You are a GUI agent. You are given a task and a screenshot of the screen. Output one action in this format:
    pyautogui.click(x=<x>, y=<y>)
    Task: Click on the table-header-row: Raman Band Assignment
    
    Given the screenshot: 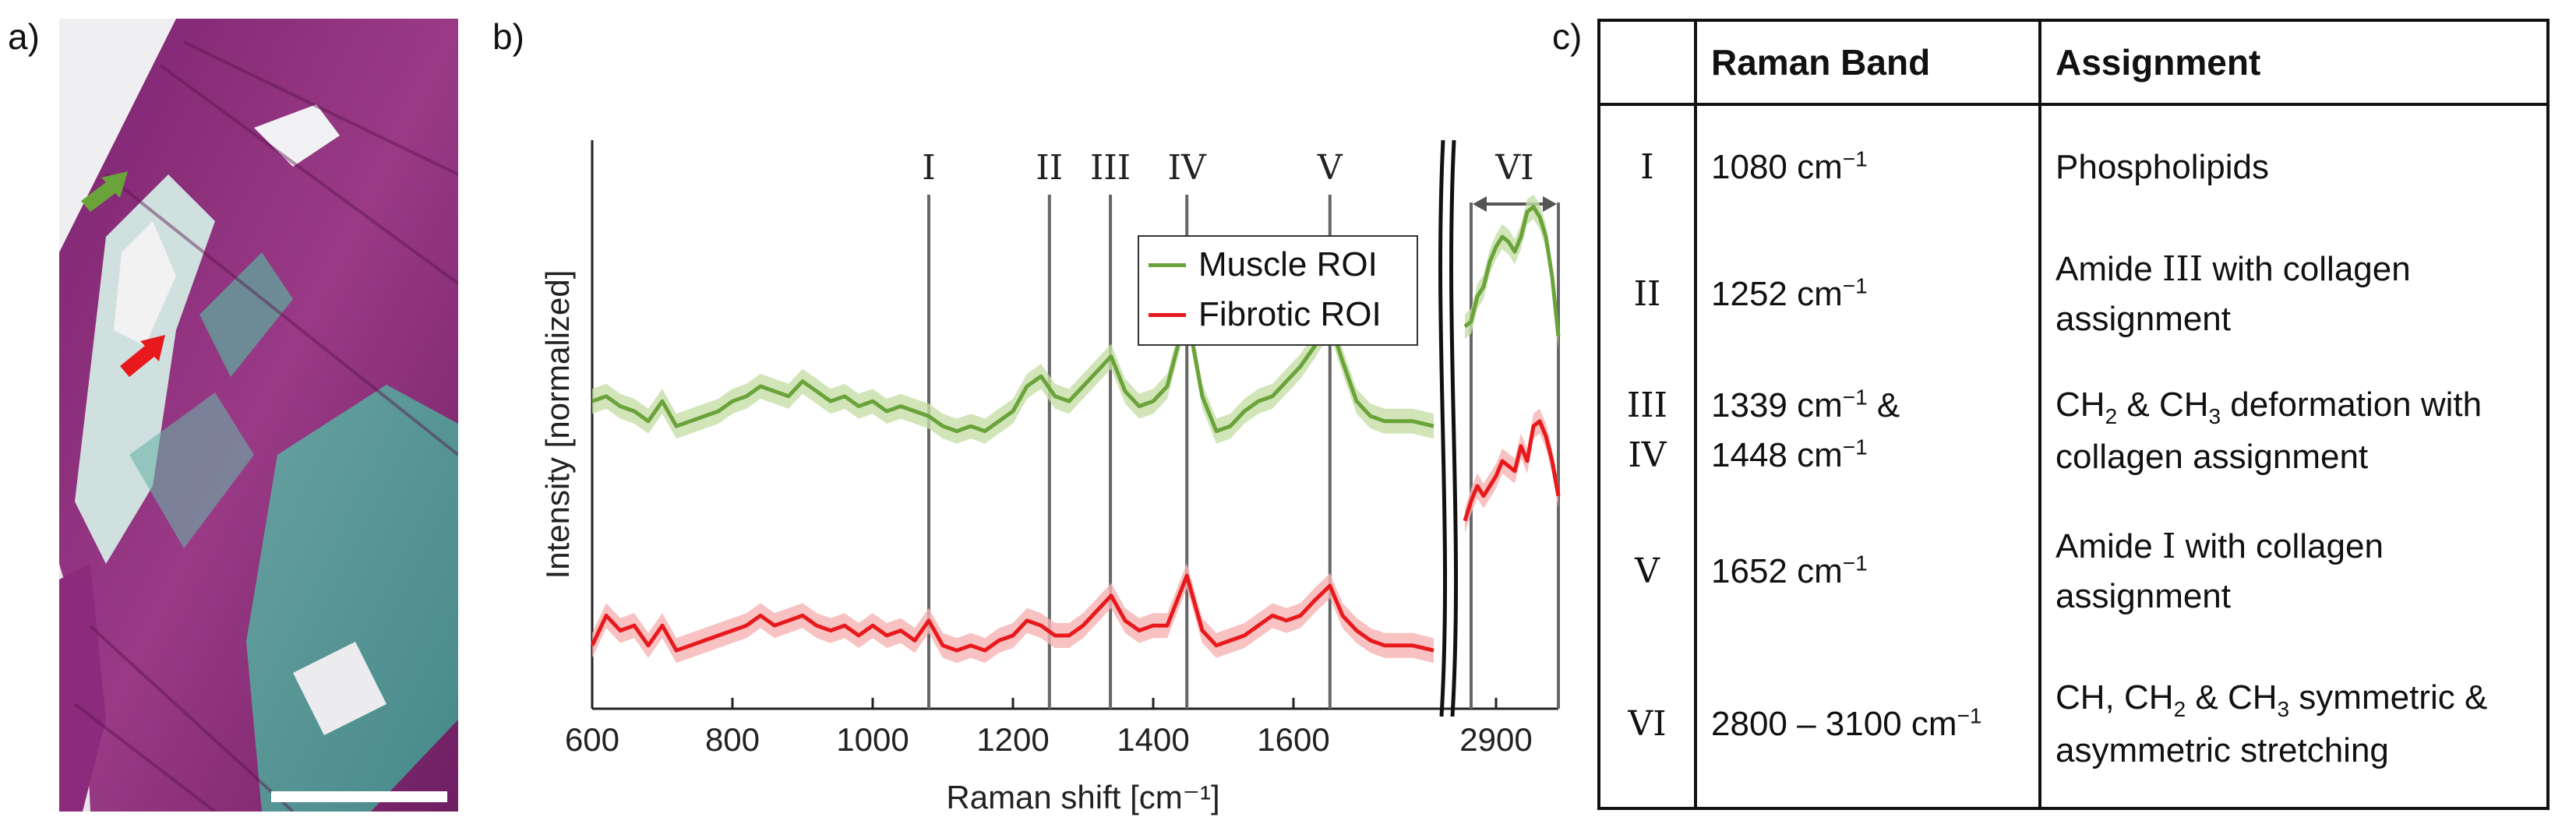 What is the action you would take?
    pyautogui.click(x=2073, y=64)
    